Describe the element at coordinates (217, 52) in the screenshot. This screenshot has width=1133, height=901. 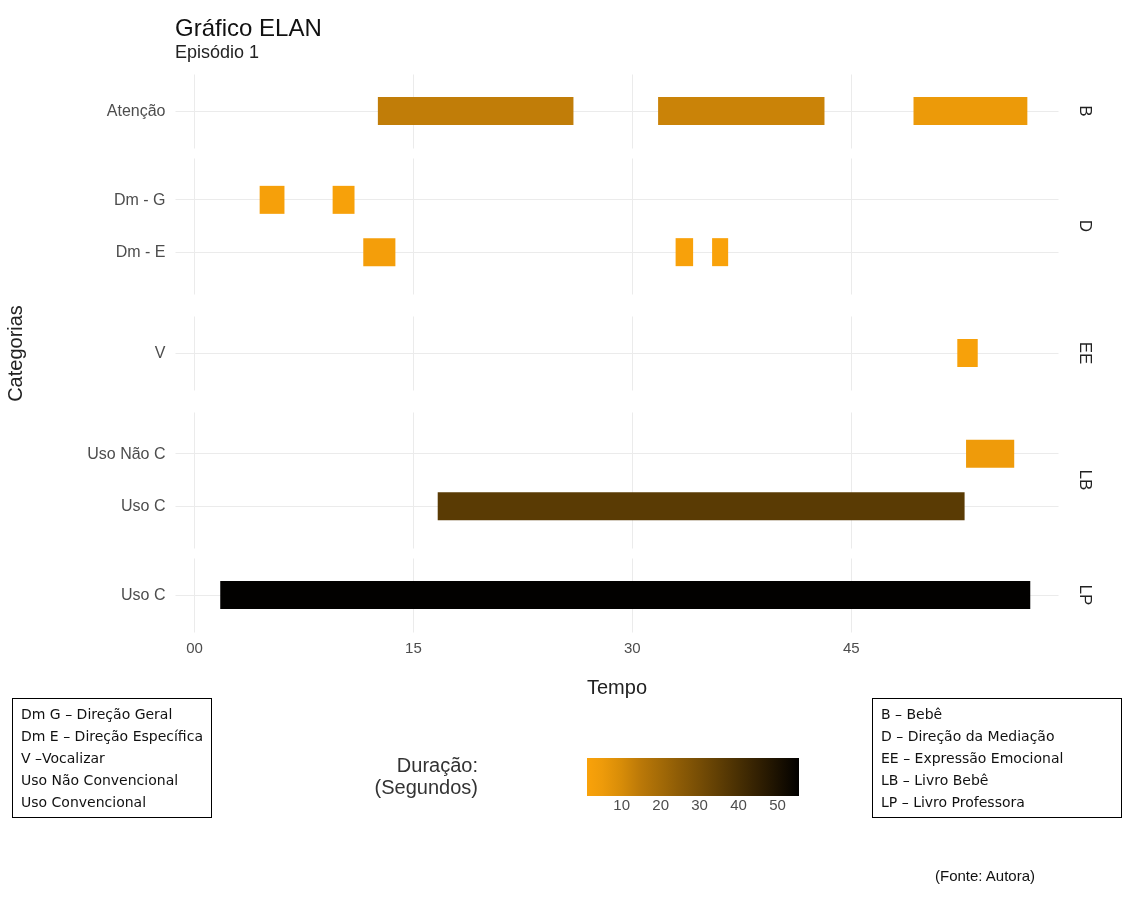
I see `chart-subtitle: Episódio 1` at that location.